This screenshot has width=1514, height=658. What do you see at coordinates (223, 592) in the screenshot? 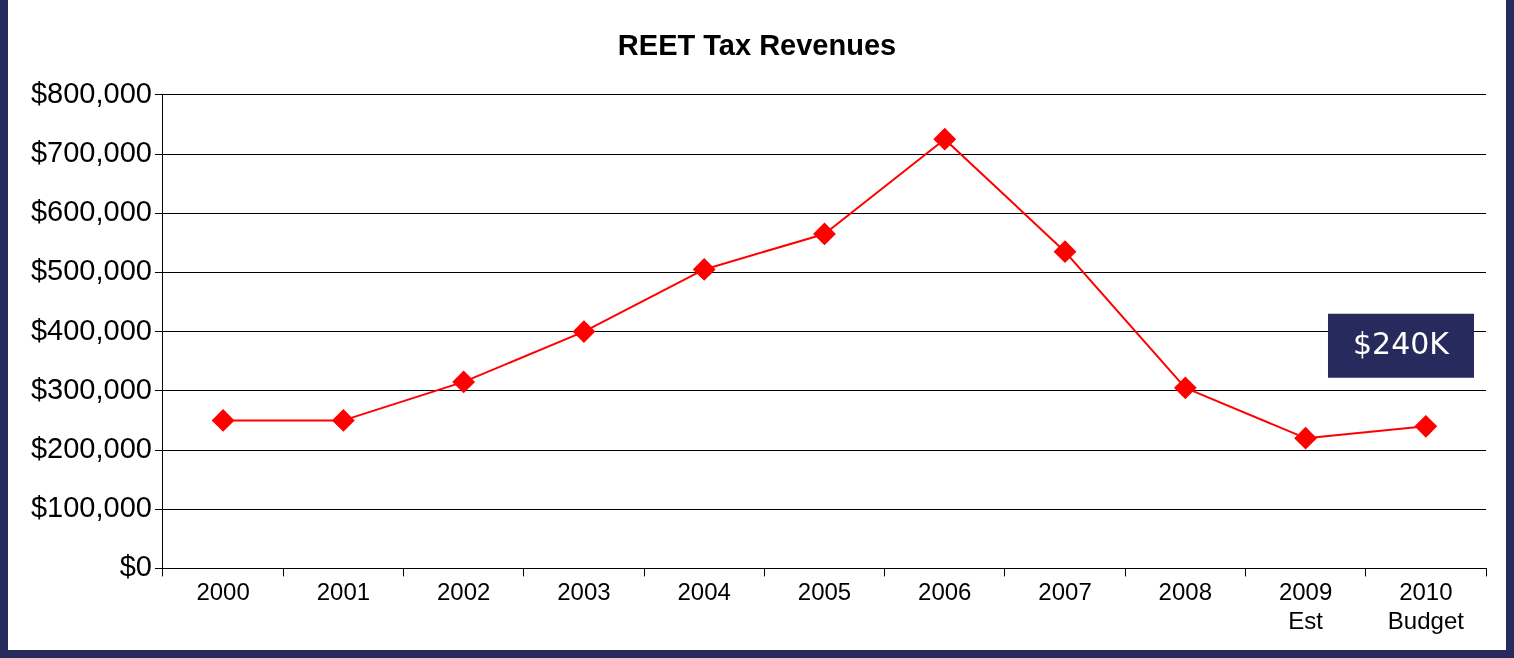
I see `x-tick-label: 2000` at bounding box center [223, 592].